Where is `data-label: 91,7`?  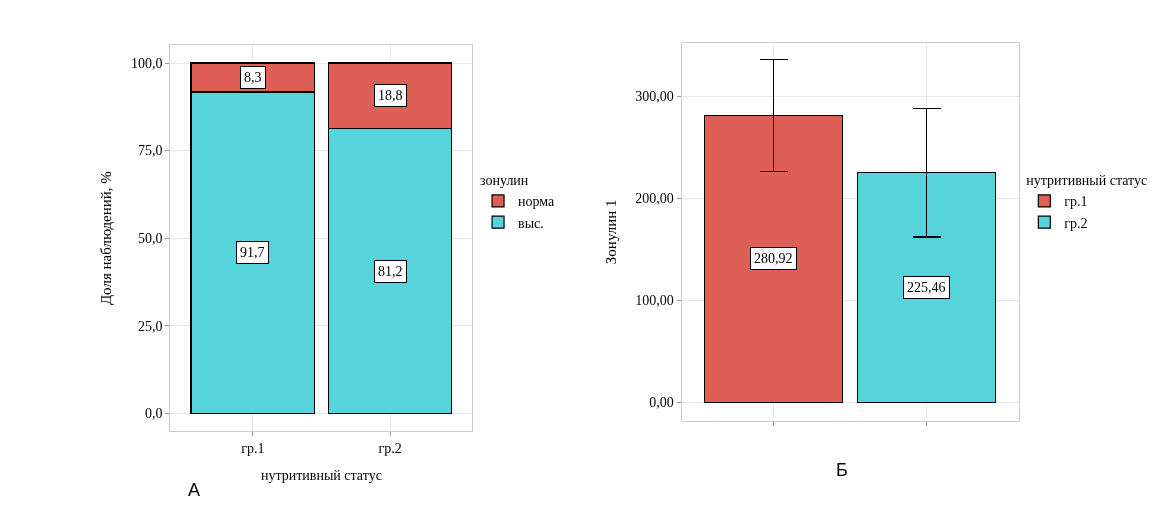
data-label: 91,7 is located at coordinates (252, 252).